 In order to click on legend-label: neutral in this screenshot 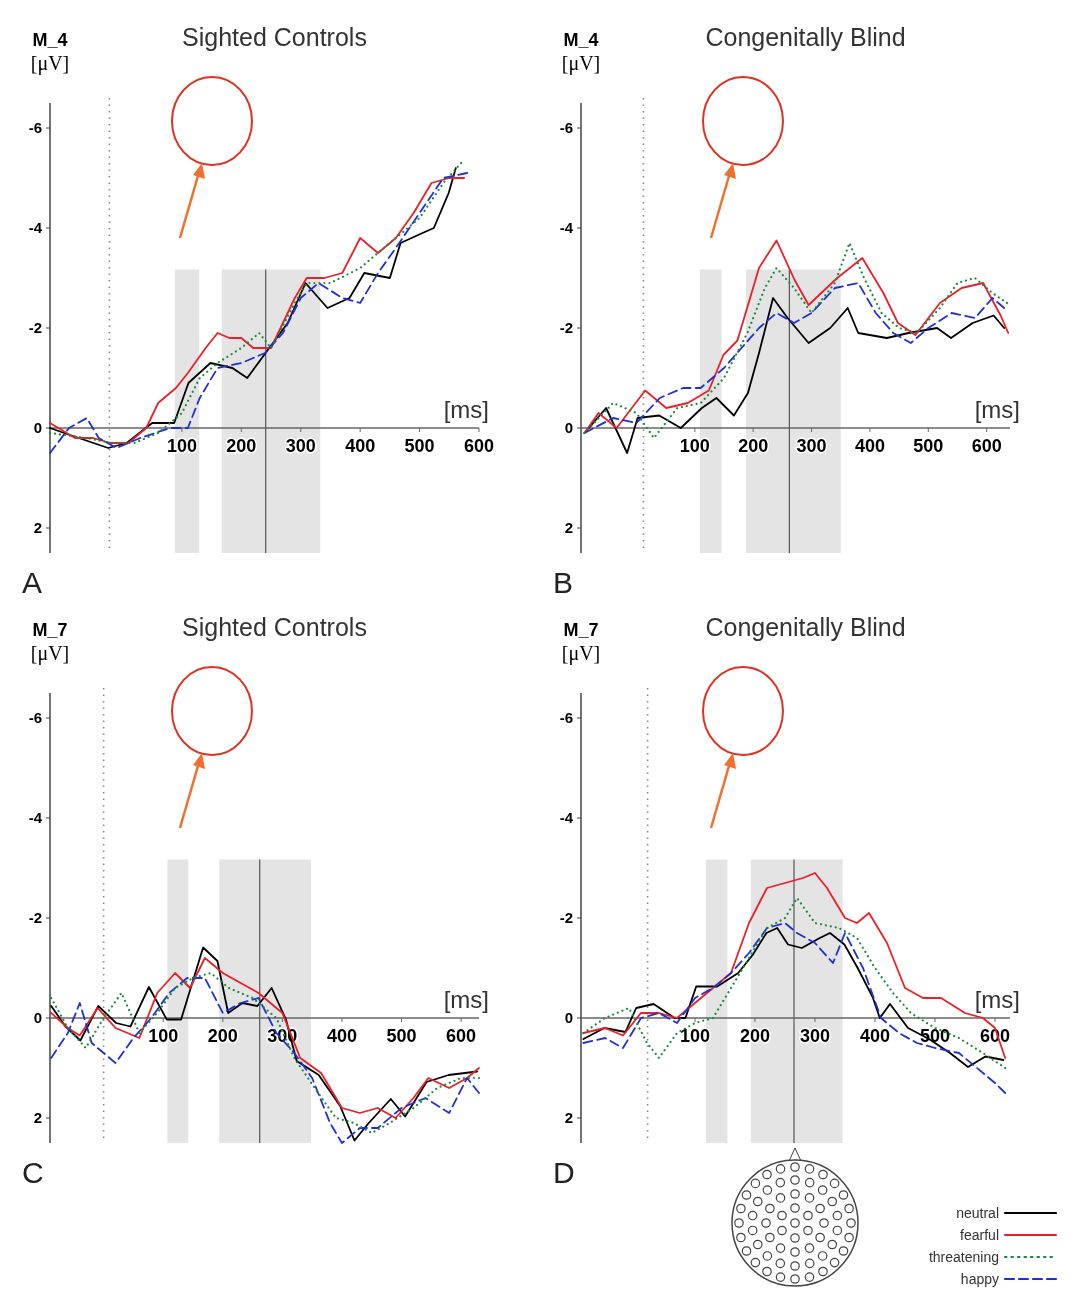, I will do `click(977, 1213)`.